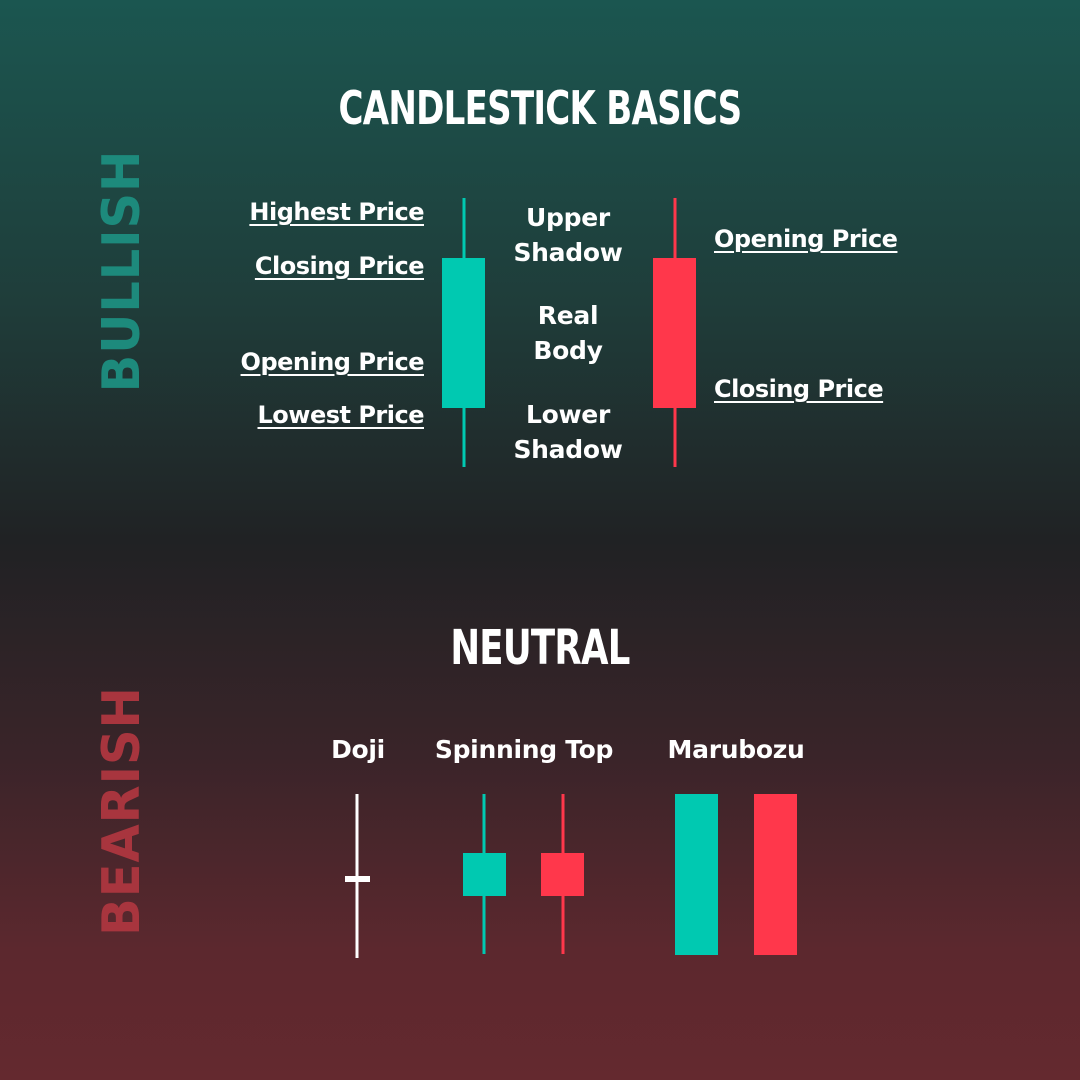  I want to click on doji-body, so click(357, 879).